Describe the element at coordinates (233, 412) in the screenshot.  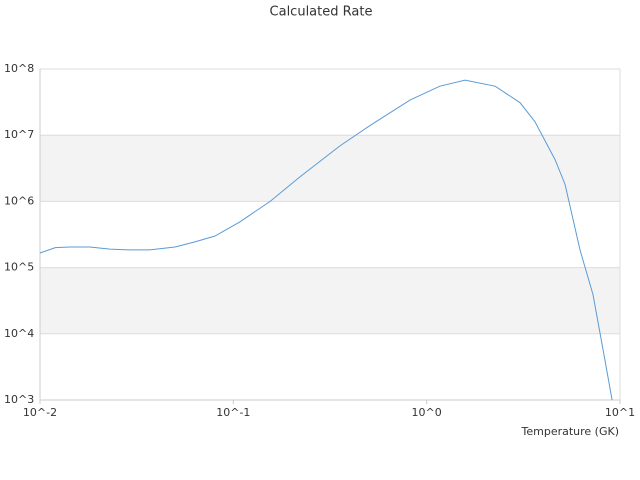
I see `x-tick-label: 10^-1` at that location.